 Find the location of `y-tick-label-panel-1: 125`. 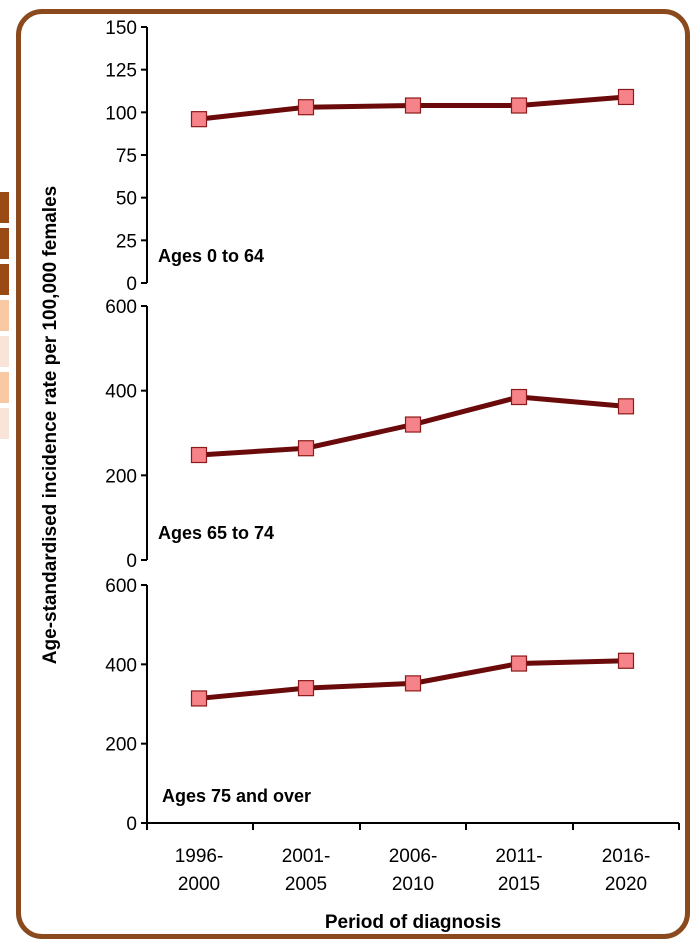

y-tick-label-panel-1: 125 is located at coordinates (121, 71).